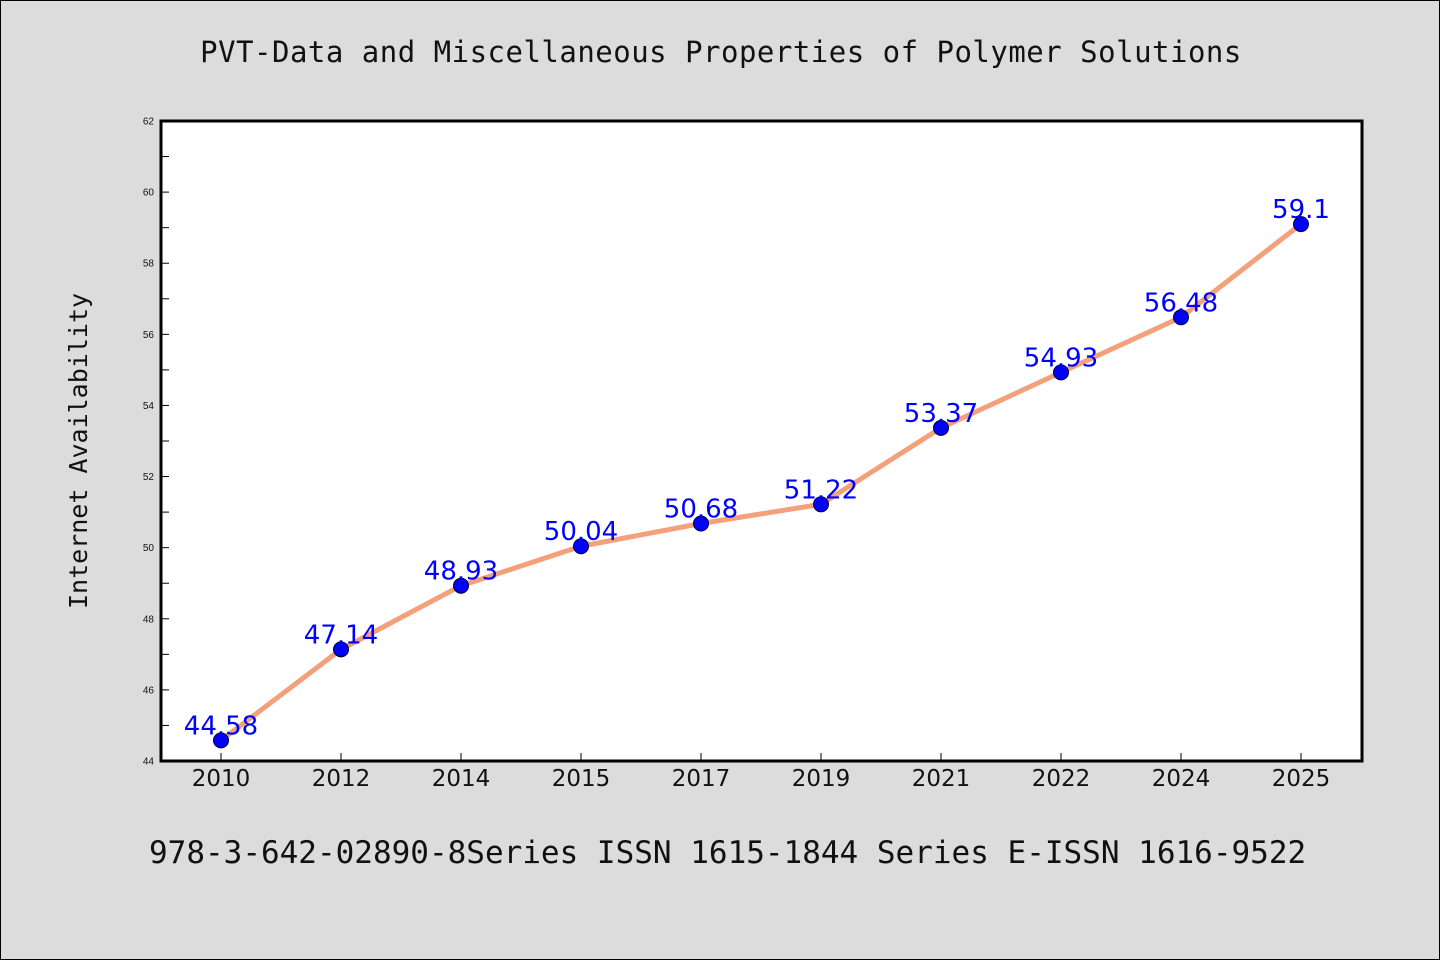 This screenshot has height=960, width=1440. What do you see at coordinates (149, 477) in the screenshot?
I see `y-tick-label: 52` at bounding box center [149, 477].